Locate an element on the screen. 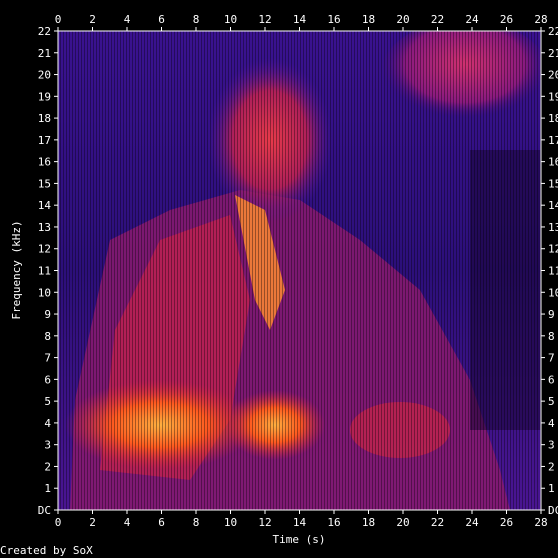 The image size is (558, 558). y-tick-label-left: 2 is located at coordinates (47, 466).